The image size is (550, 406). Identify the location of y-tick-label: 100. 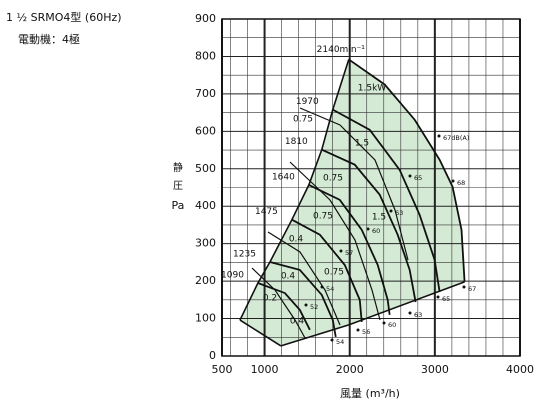
(205, 318).